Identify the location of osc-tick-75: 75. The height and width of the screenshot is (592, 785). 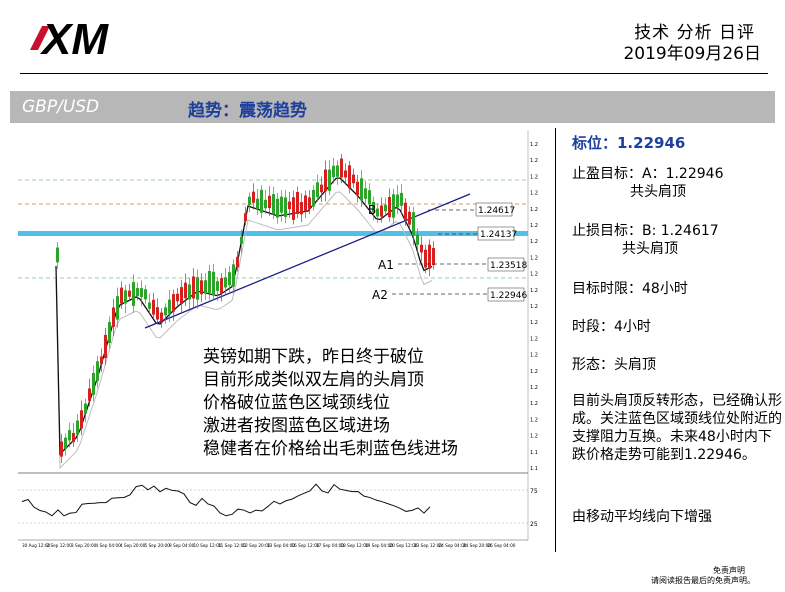
(534, 491).